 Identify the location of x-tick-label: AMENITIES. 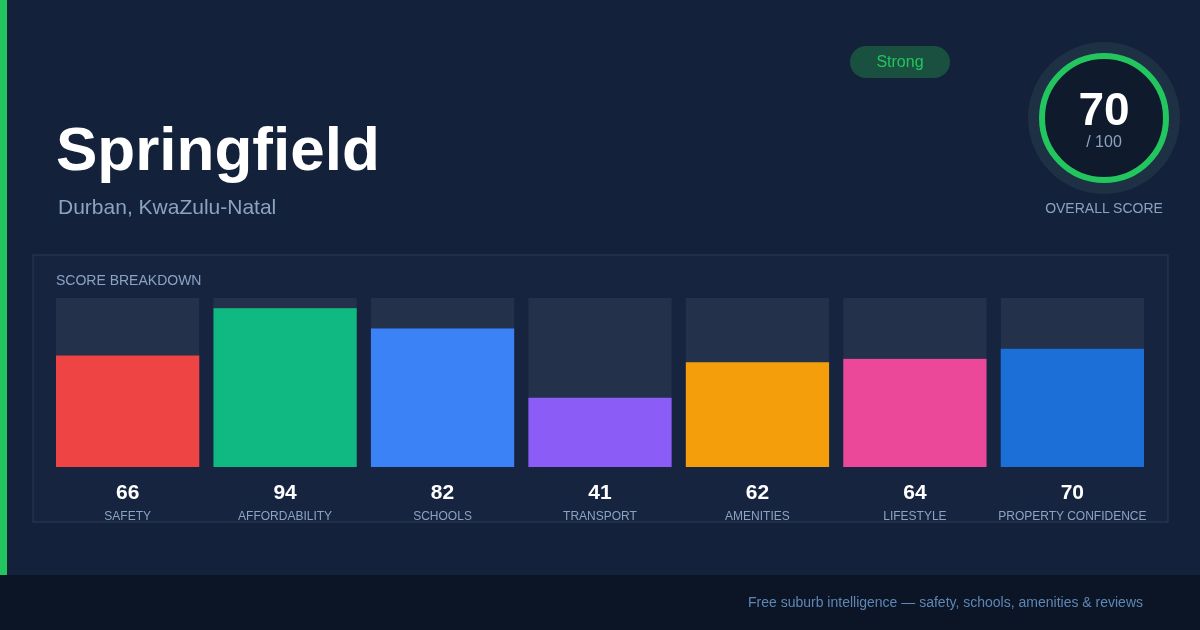
(757, 516).